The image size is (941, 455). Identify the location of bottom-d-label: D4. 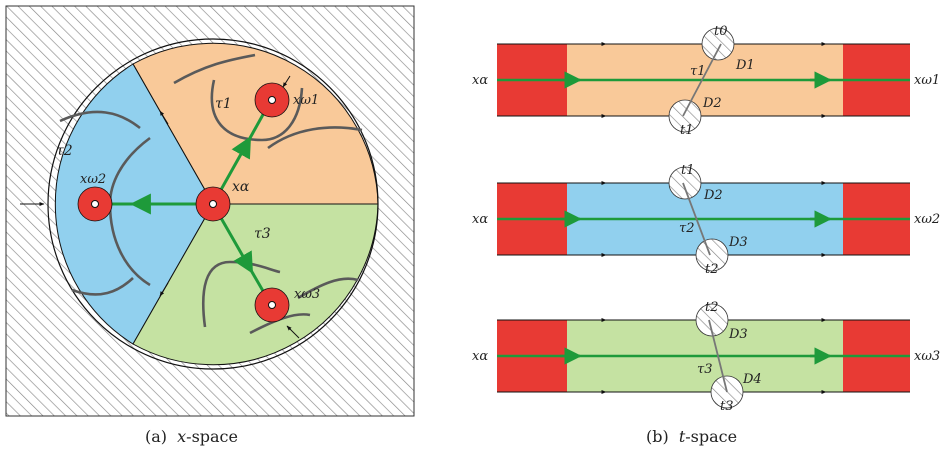
(752, 379).